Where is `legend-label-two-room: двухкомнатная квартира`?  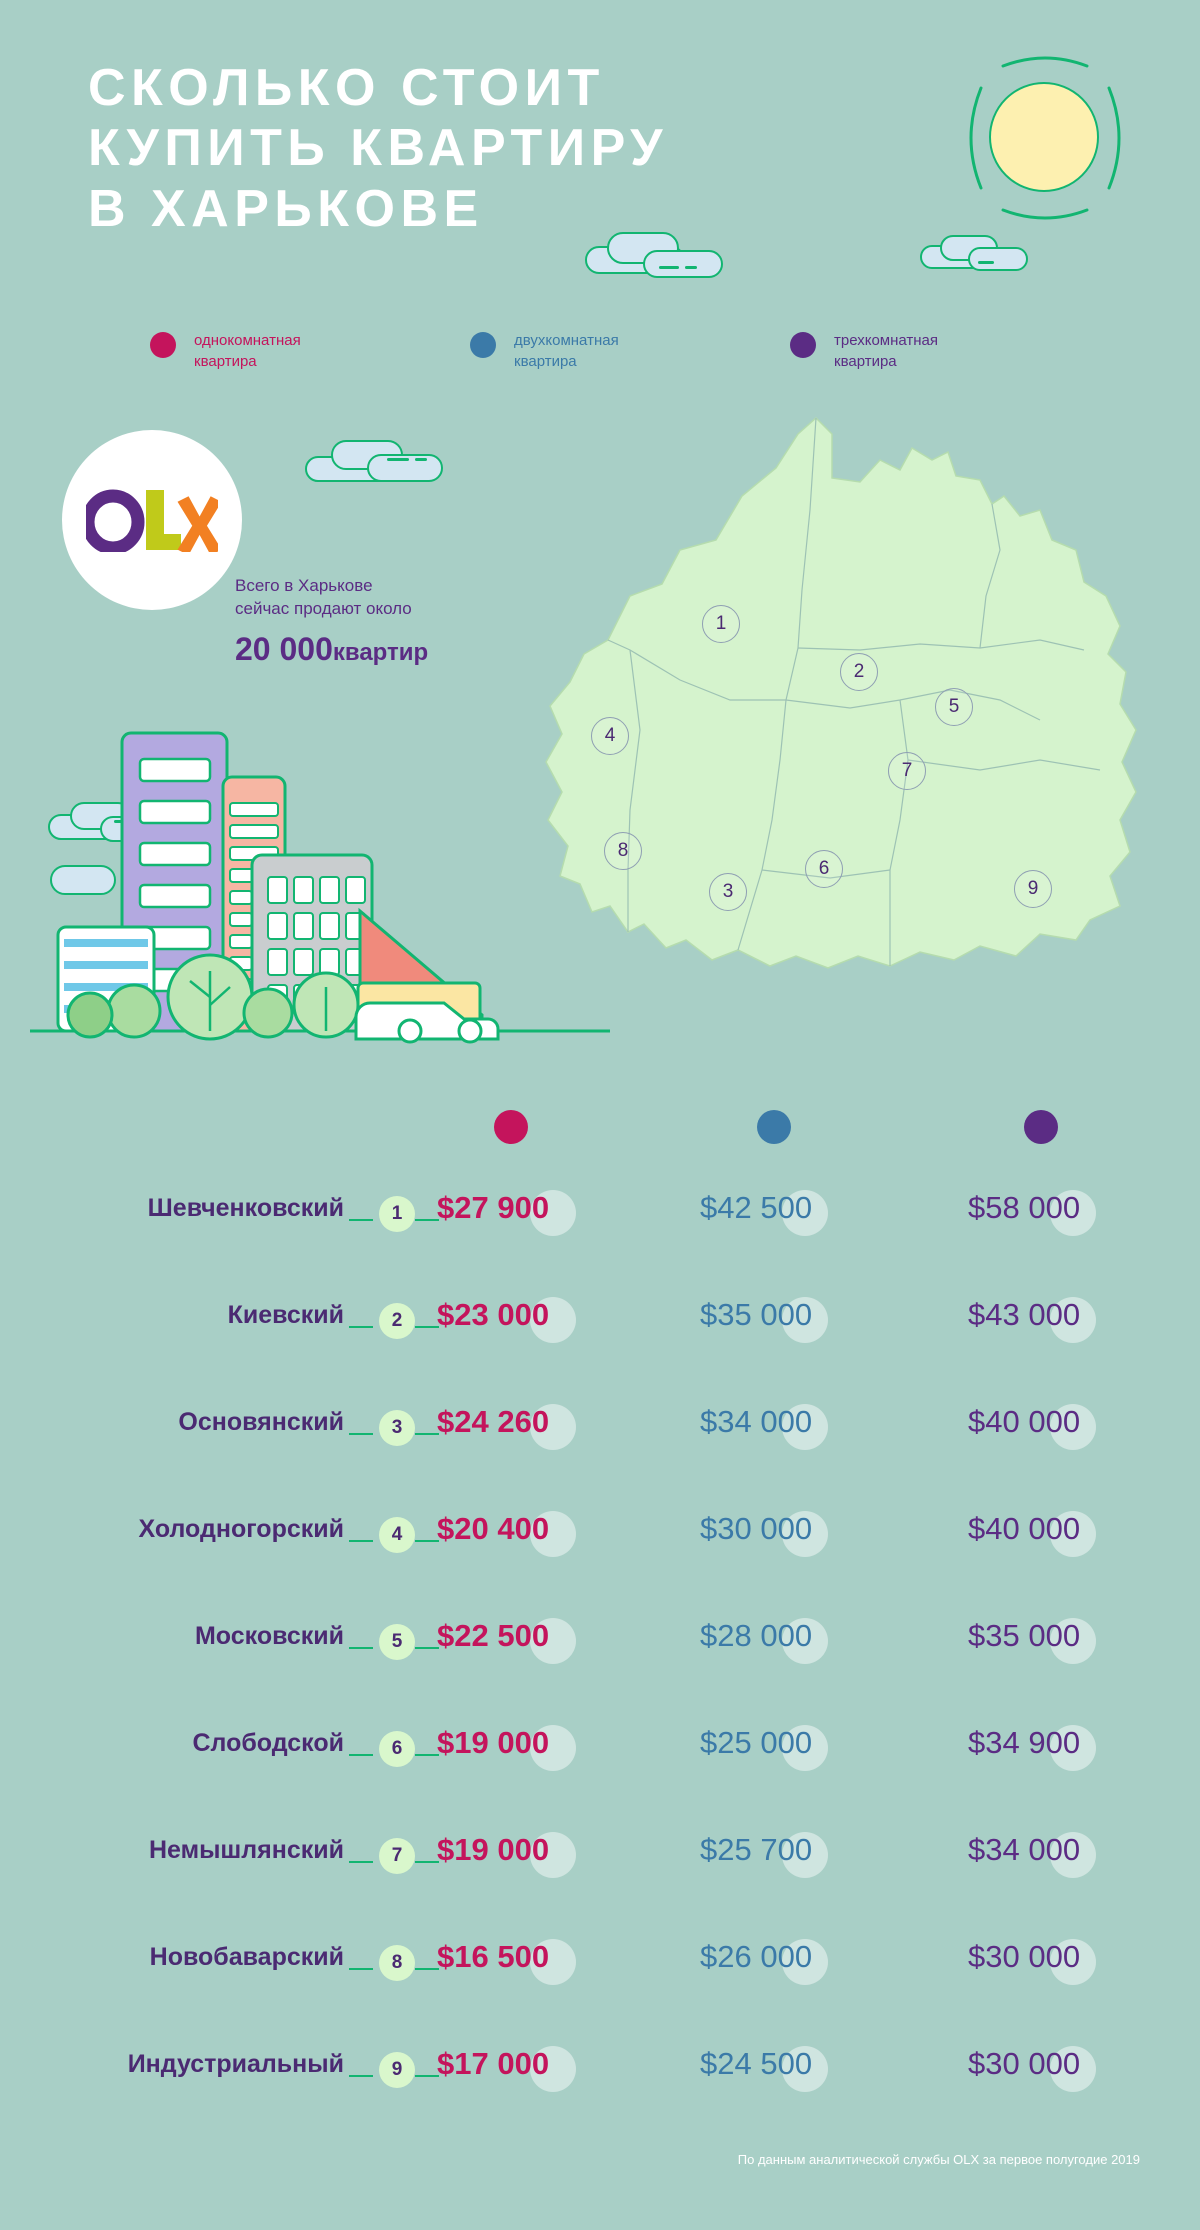 legend-label-two-room: двухкомнатная квартира is located at coordinates (566, 351).